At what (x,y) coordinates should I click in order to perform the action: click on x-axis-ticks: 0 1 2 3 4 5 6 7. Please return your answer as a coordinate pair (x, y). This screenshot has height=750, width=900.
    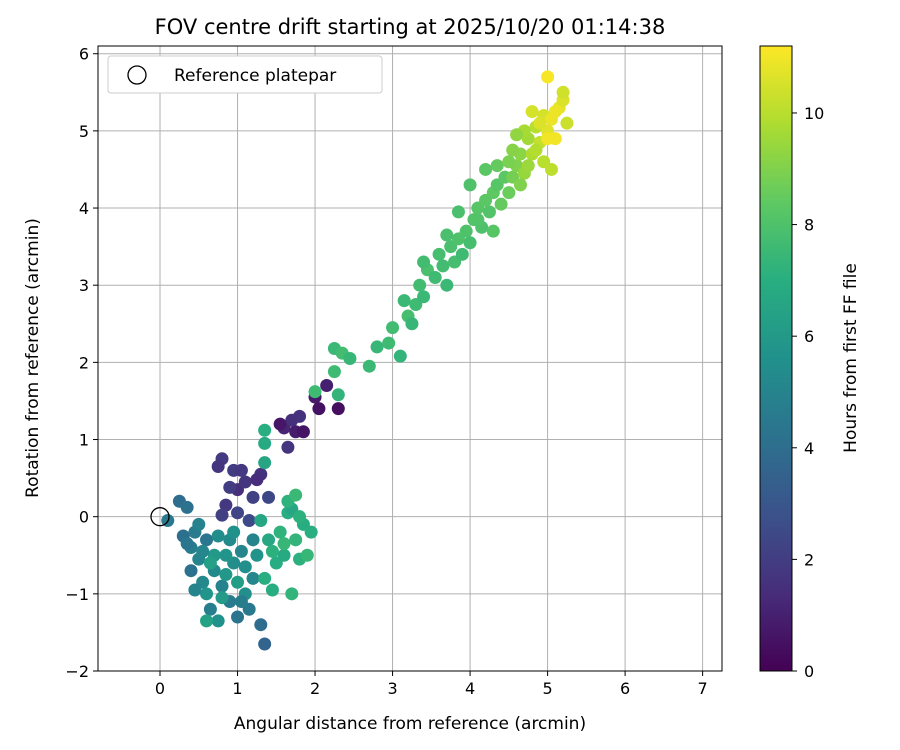
    Looking at the image, I should click on (431, 684).